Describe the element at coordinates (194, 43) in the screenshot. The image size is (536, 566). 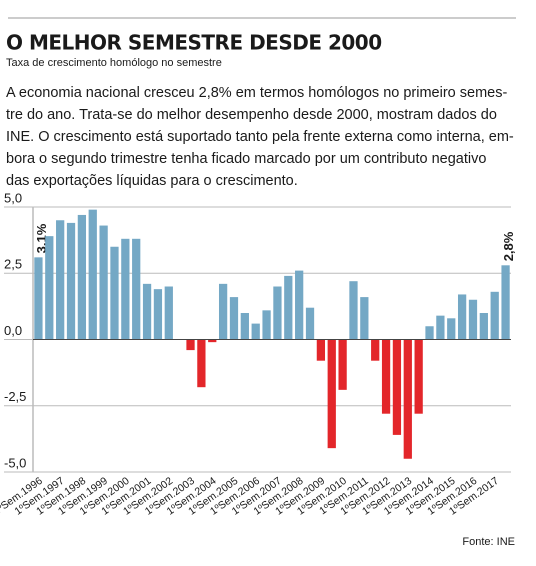
I see `chart-title: O MELHOR SEMESTRE DESDE 2000` at that location.